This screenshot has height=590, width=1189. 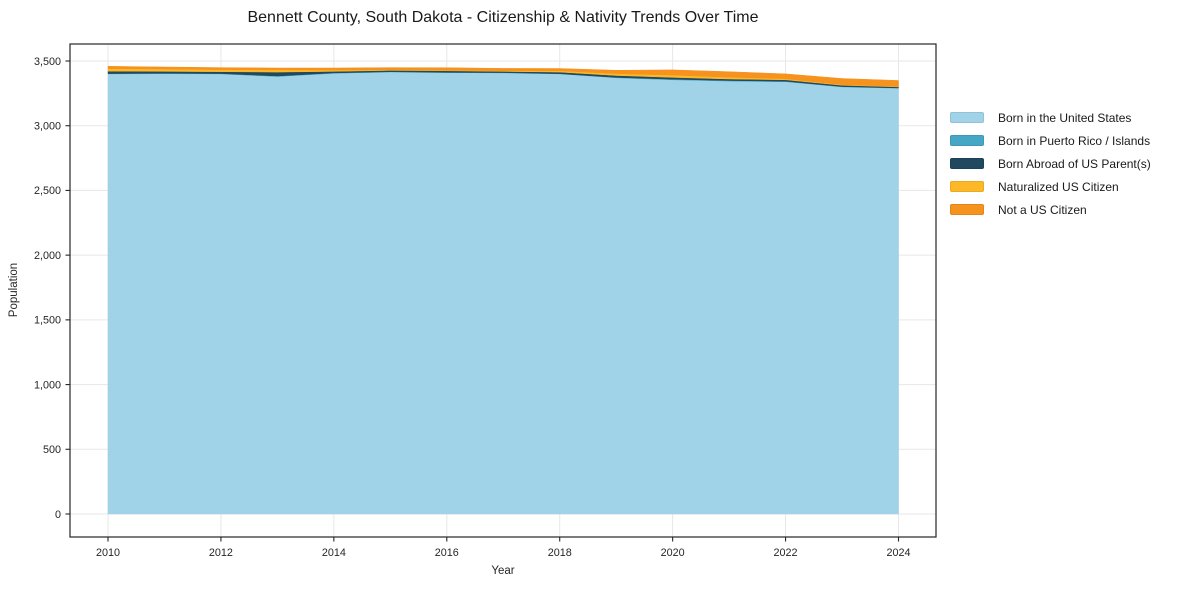 What do you see at coordinates (1058, 186) in the screenshot?
I see `legend-label: Naturalized US Citizen` at bounding box center [1058, 186].